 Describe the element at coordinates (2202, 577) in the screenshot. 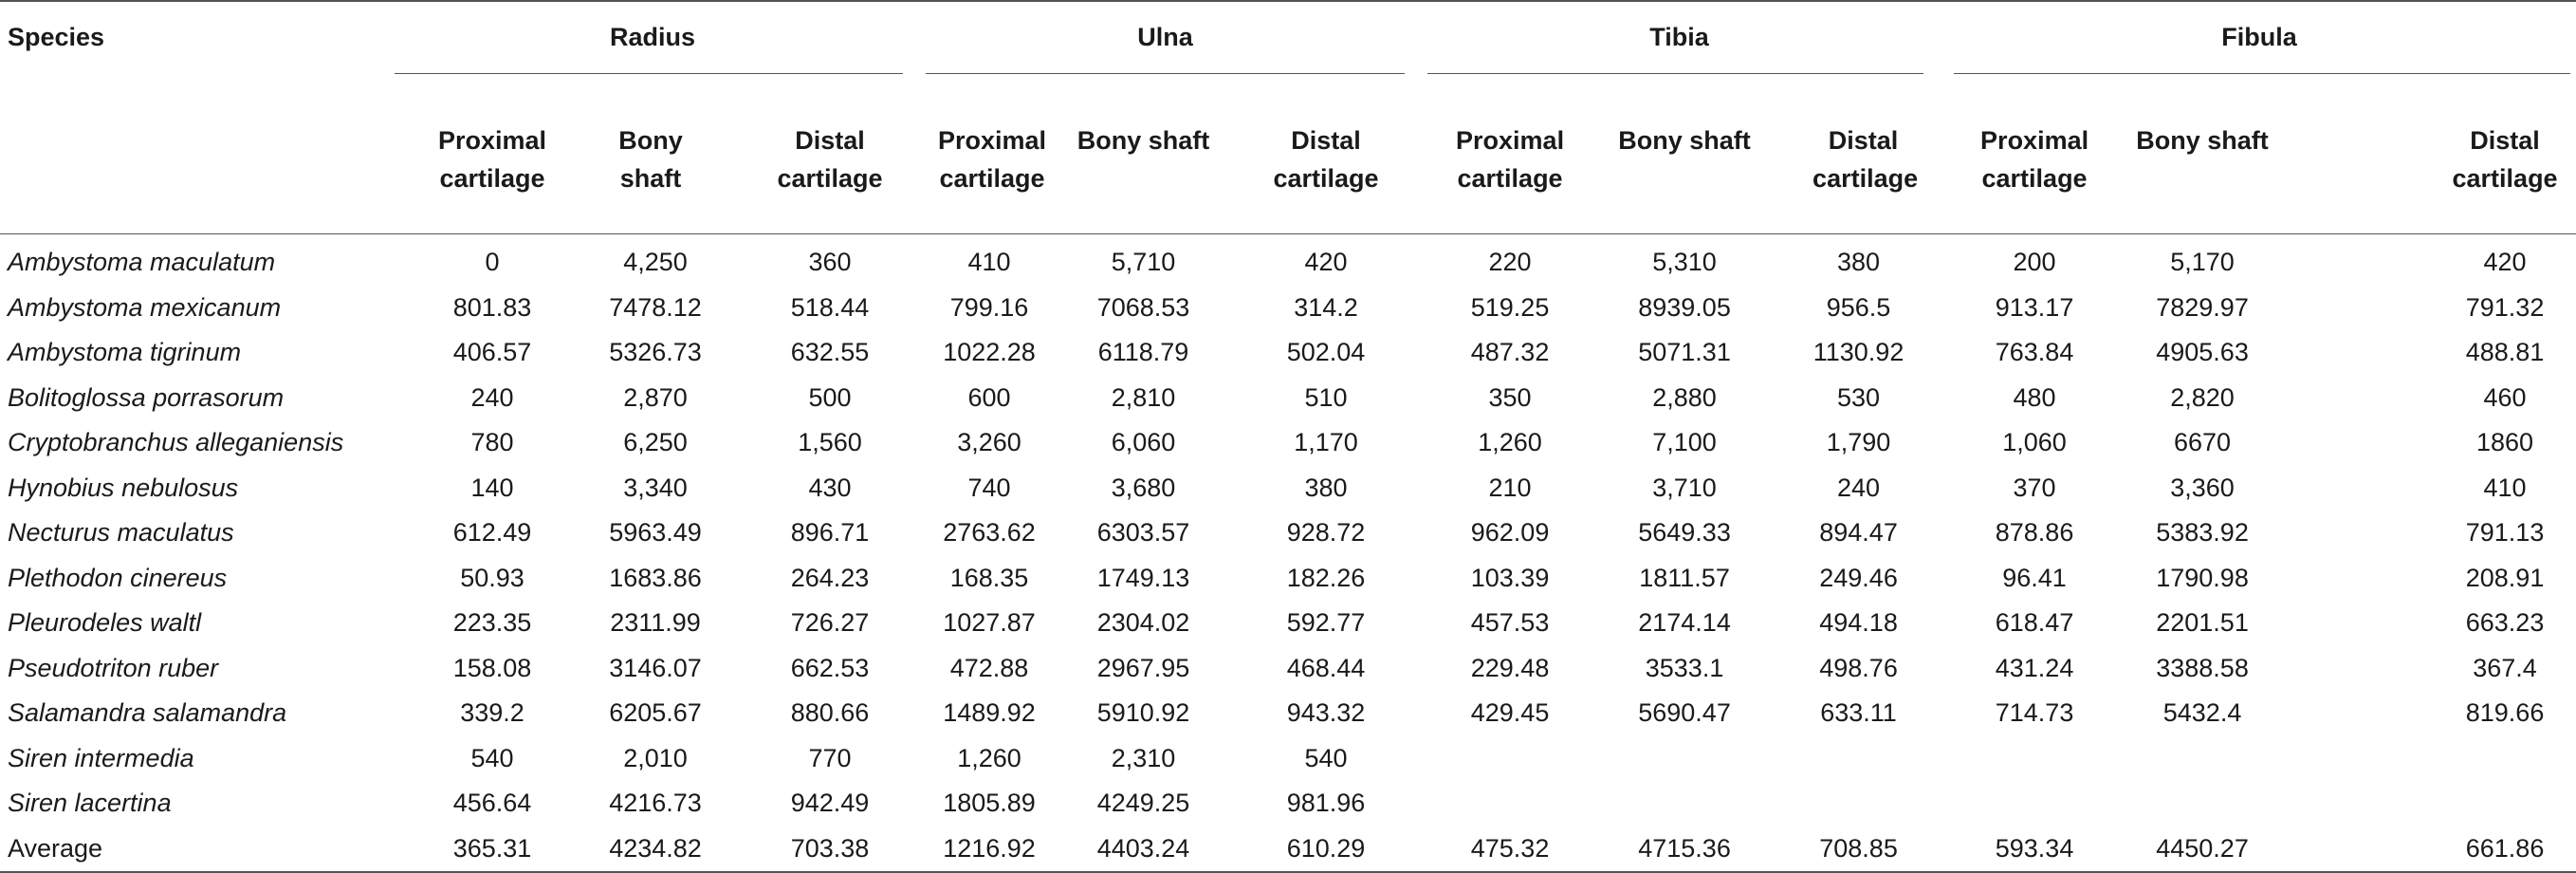

I see `value-cell: 1790.98` at that location.